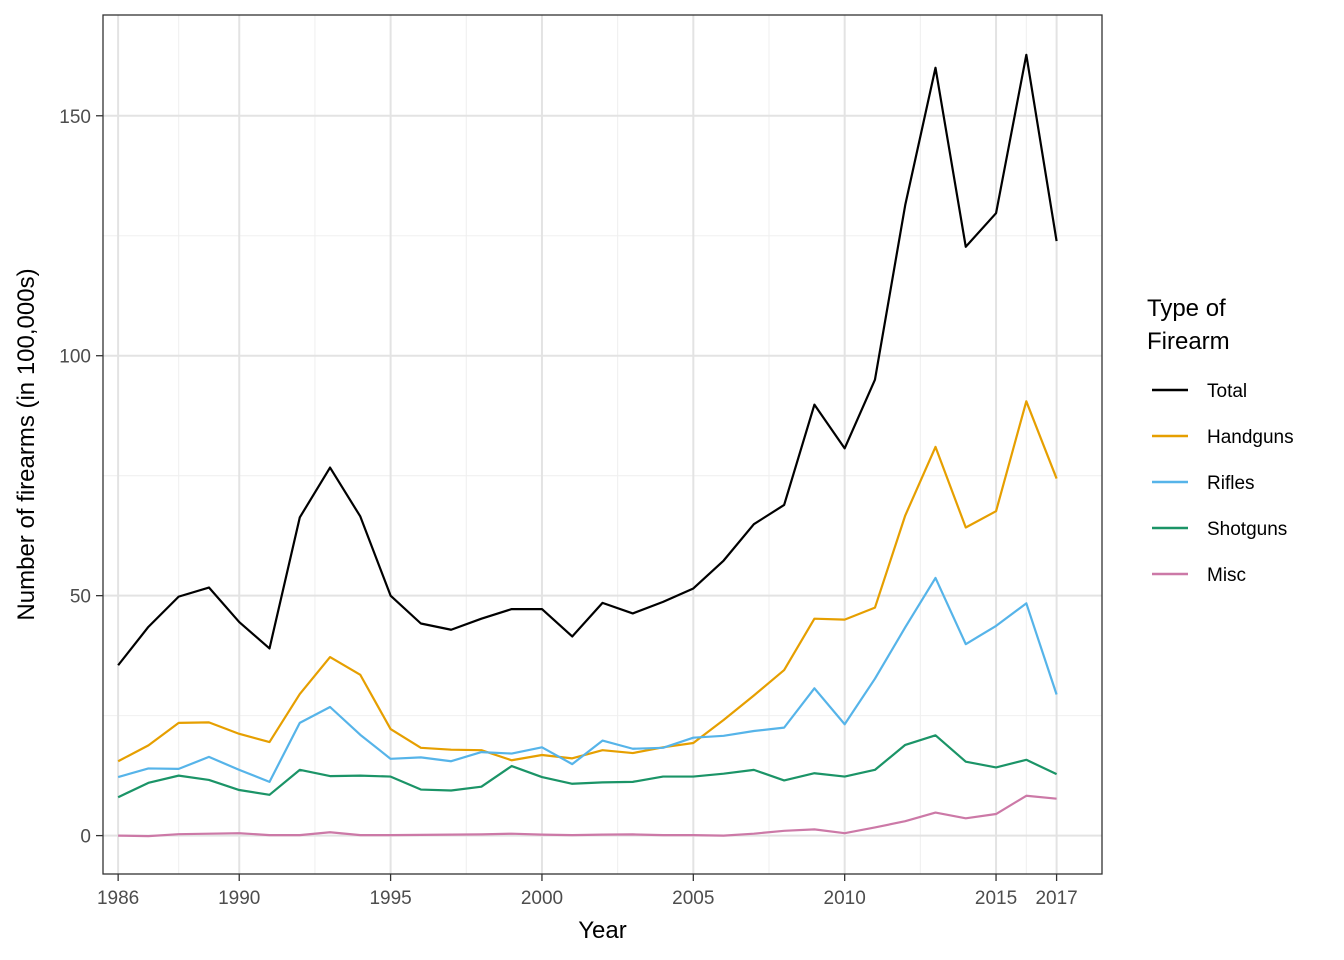  I want to click on x-tick-label: 2015, so click(996, 898).